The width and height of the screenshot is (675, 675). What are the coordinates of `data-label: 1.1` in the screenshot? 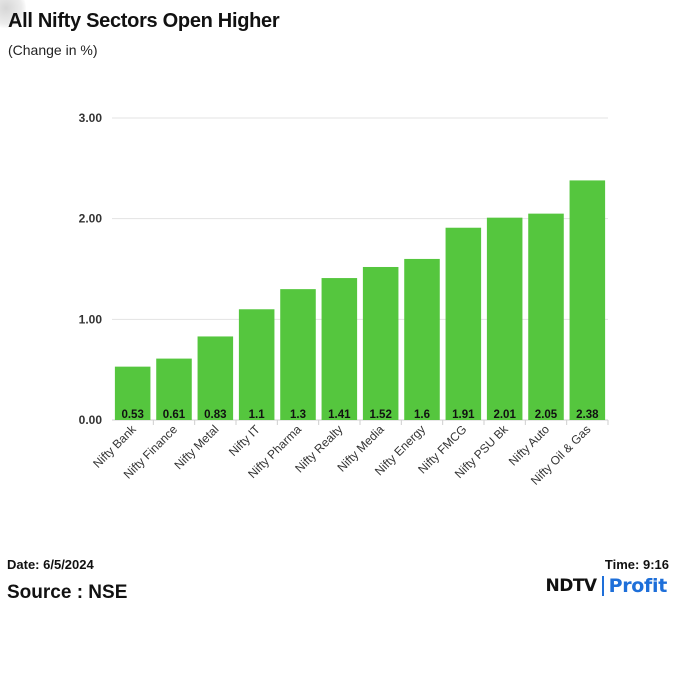 It's located at (257, 415).